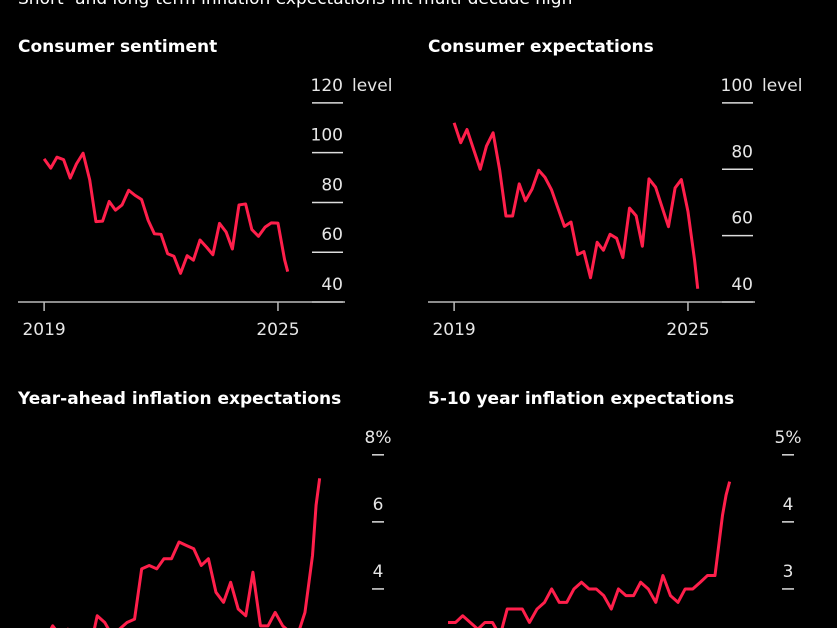  I want to click on chart-title: 5-10 year inflation expectations, so click(581, 399).